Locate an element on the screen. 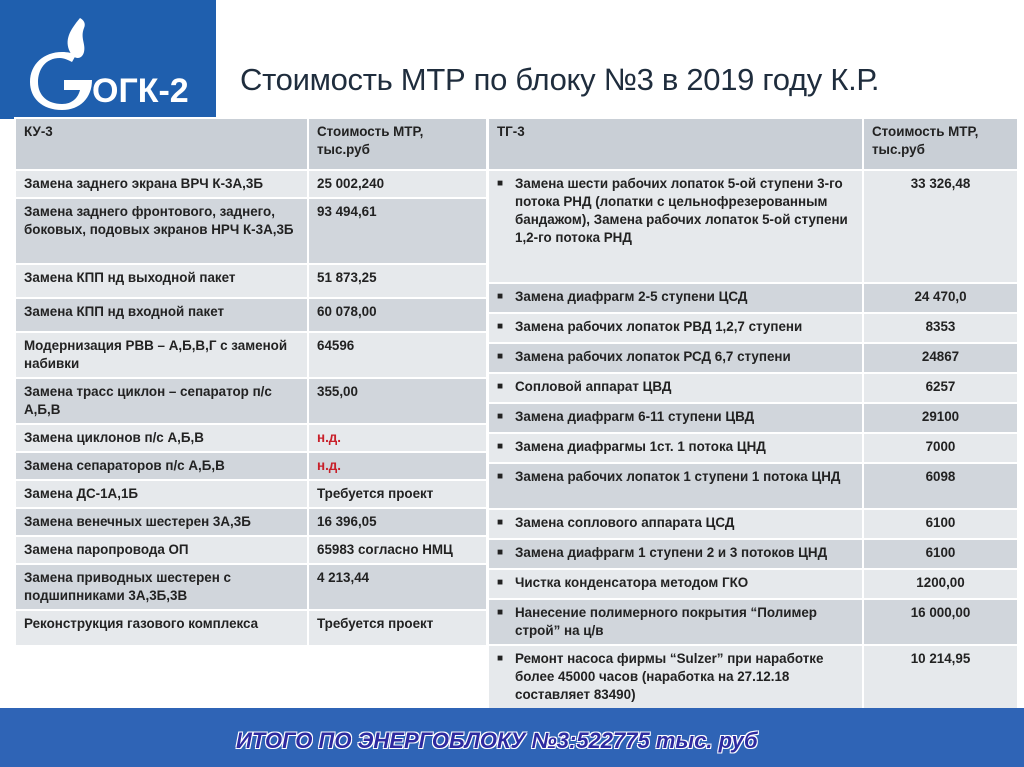  cost-cell: 4 213,44 is located at coordinates (397, 587).